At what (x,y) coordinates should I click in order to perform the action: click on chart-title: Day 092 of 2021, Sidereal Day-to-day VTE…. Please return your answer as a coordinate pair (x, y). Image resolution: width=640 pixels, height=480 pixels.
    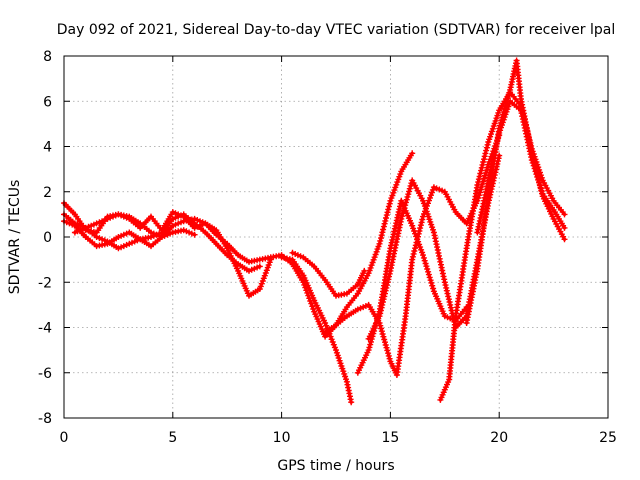
    Looking at the image, I should click on (336, 30).